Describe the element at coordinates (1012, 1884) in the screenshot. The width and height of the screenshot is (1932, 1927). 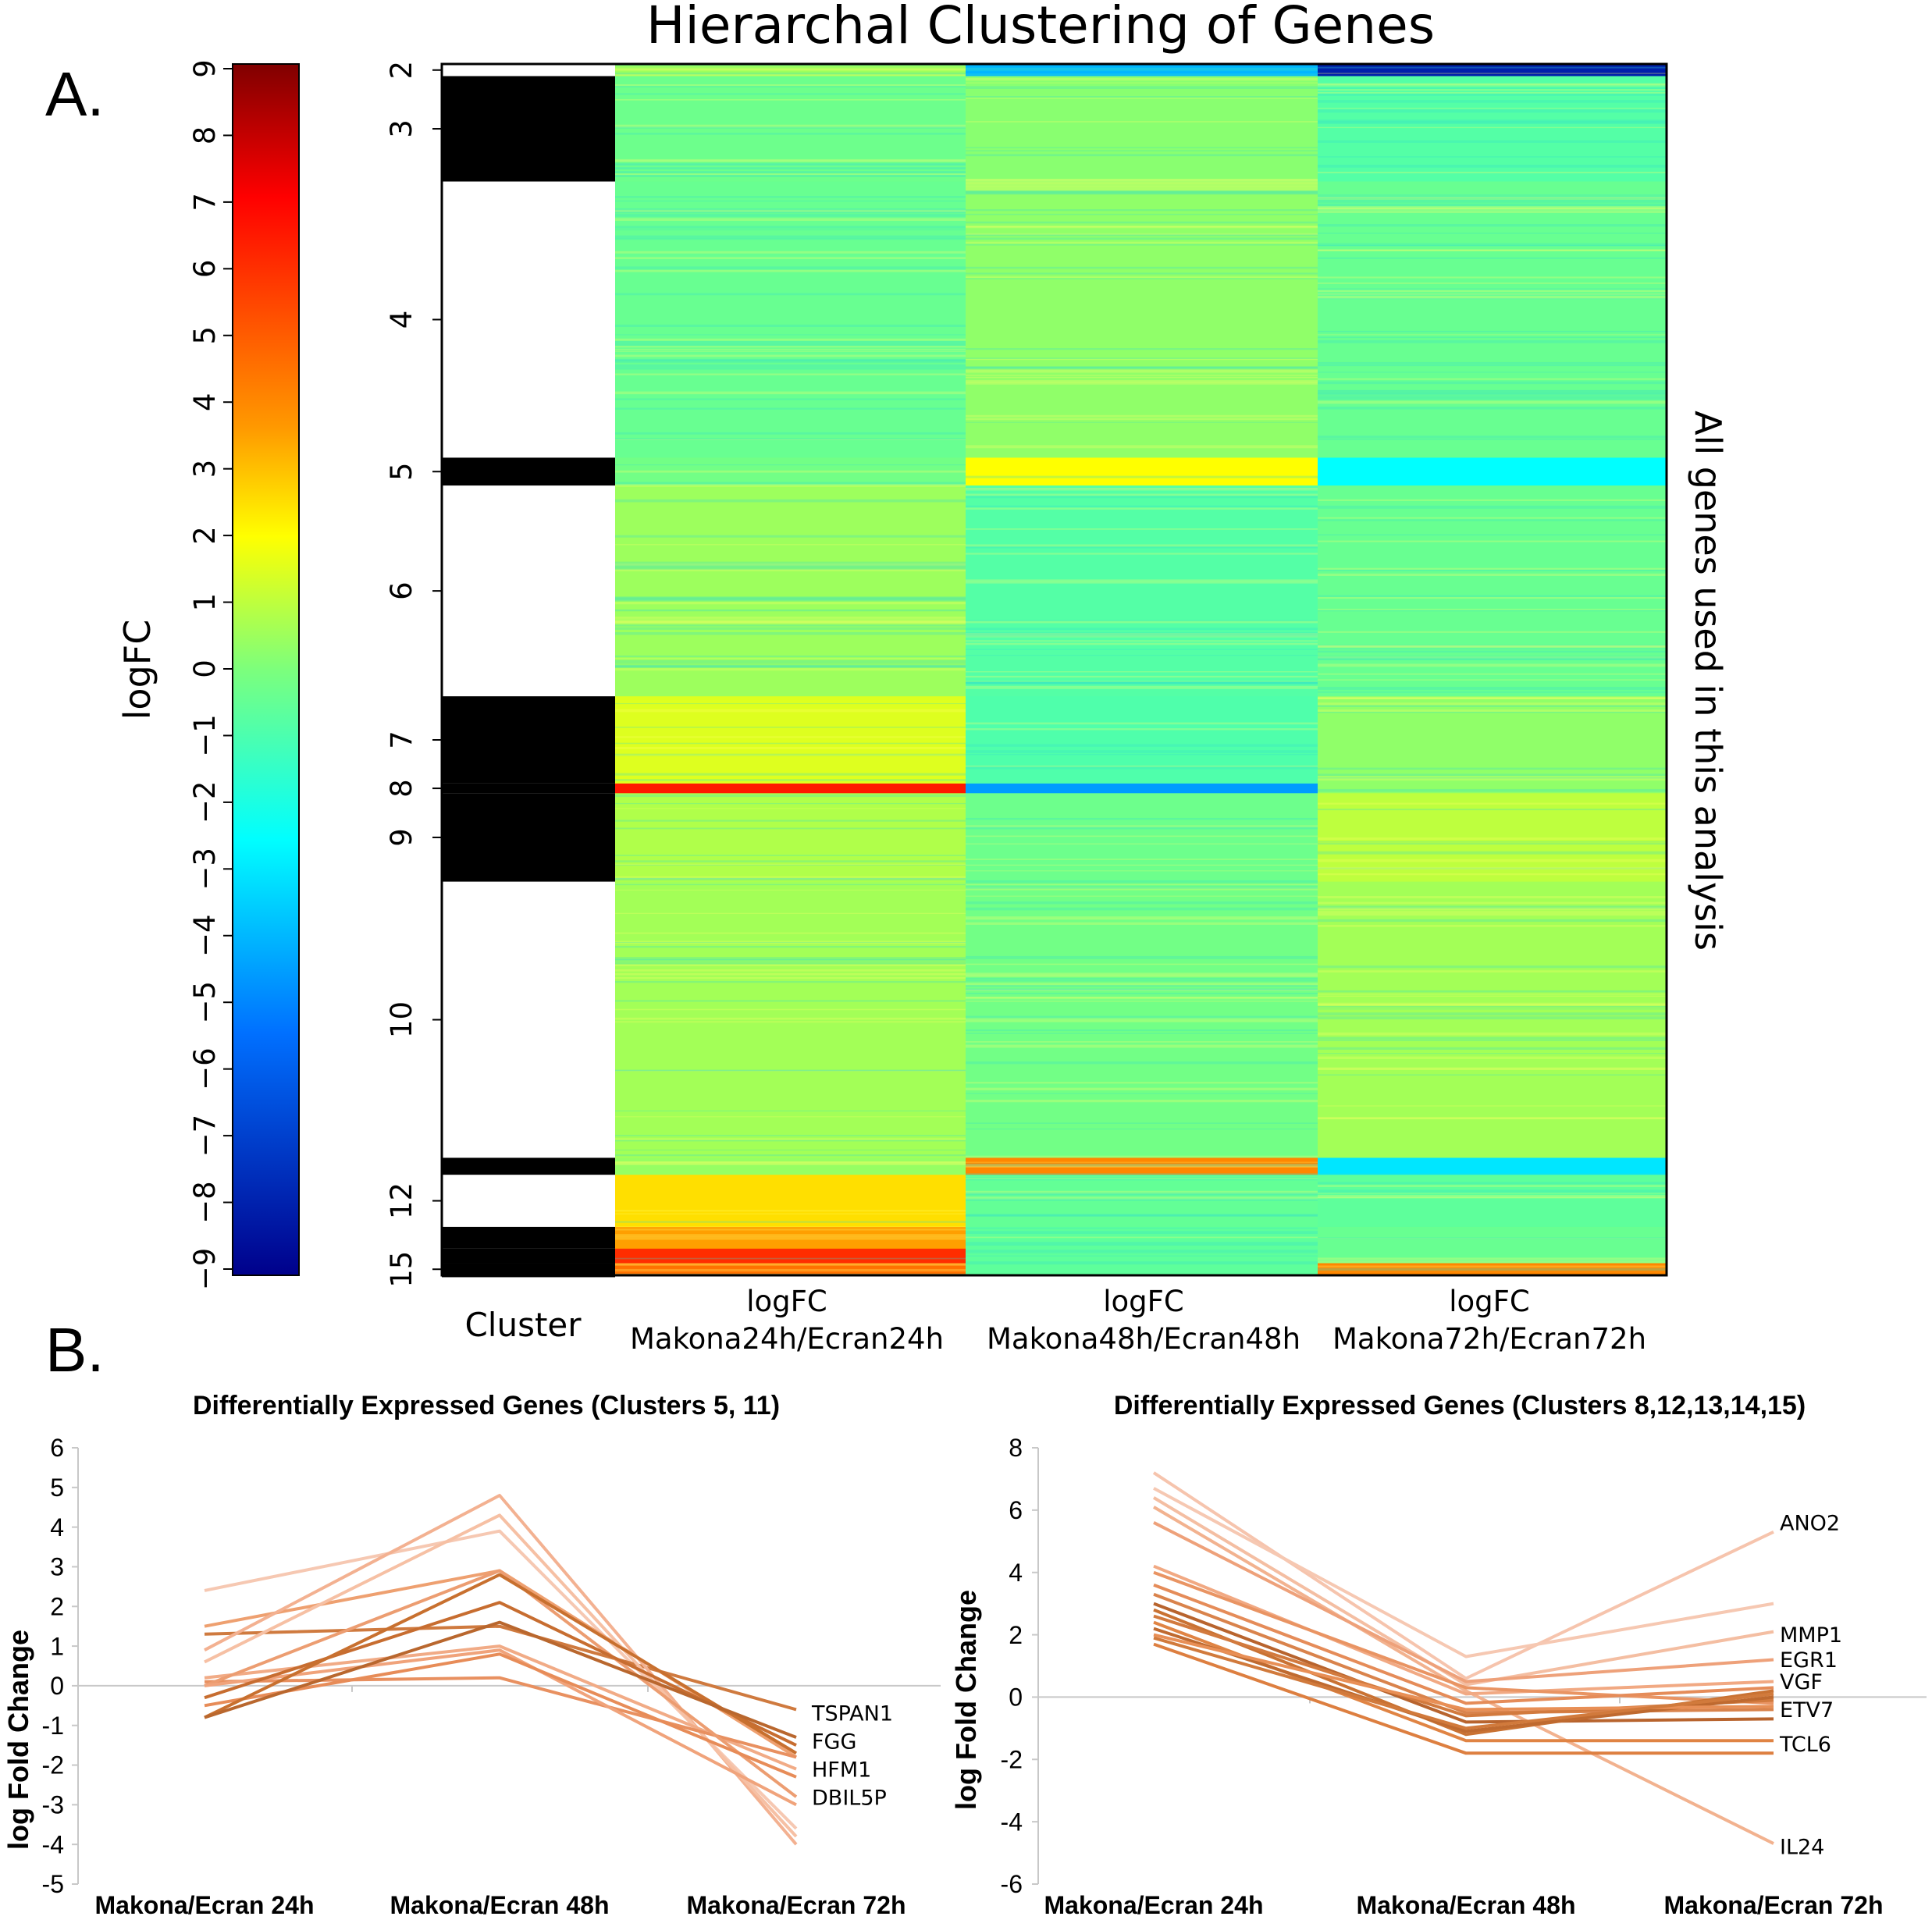
I see `y-tick-label: -6` at that location.